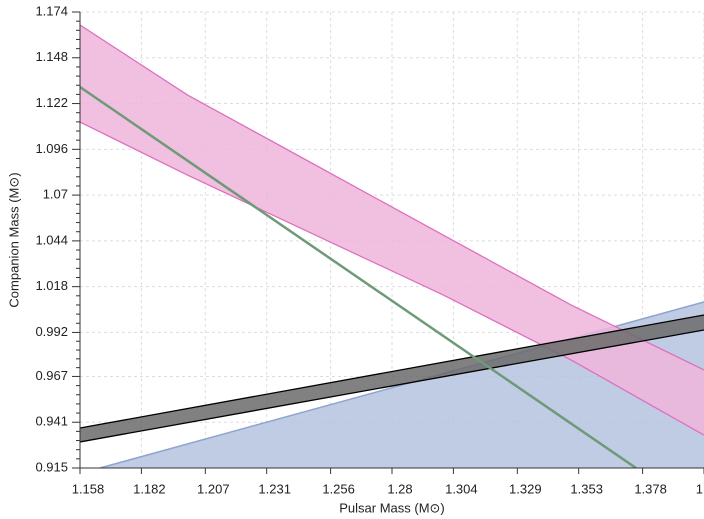  I want to click on y-tick-label: 1.174, so click(51, 10).